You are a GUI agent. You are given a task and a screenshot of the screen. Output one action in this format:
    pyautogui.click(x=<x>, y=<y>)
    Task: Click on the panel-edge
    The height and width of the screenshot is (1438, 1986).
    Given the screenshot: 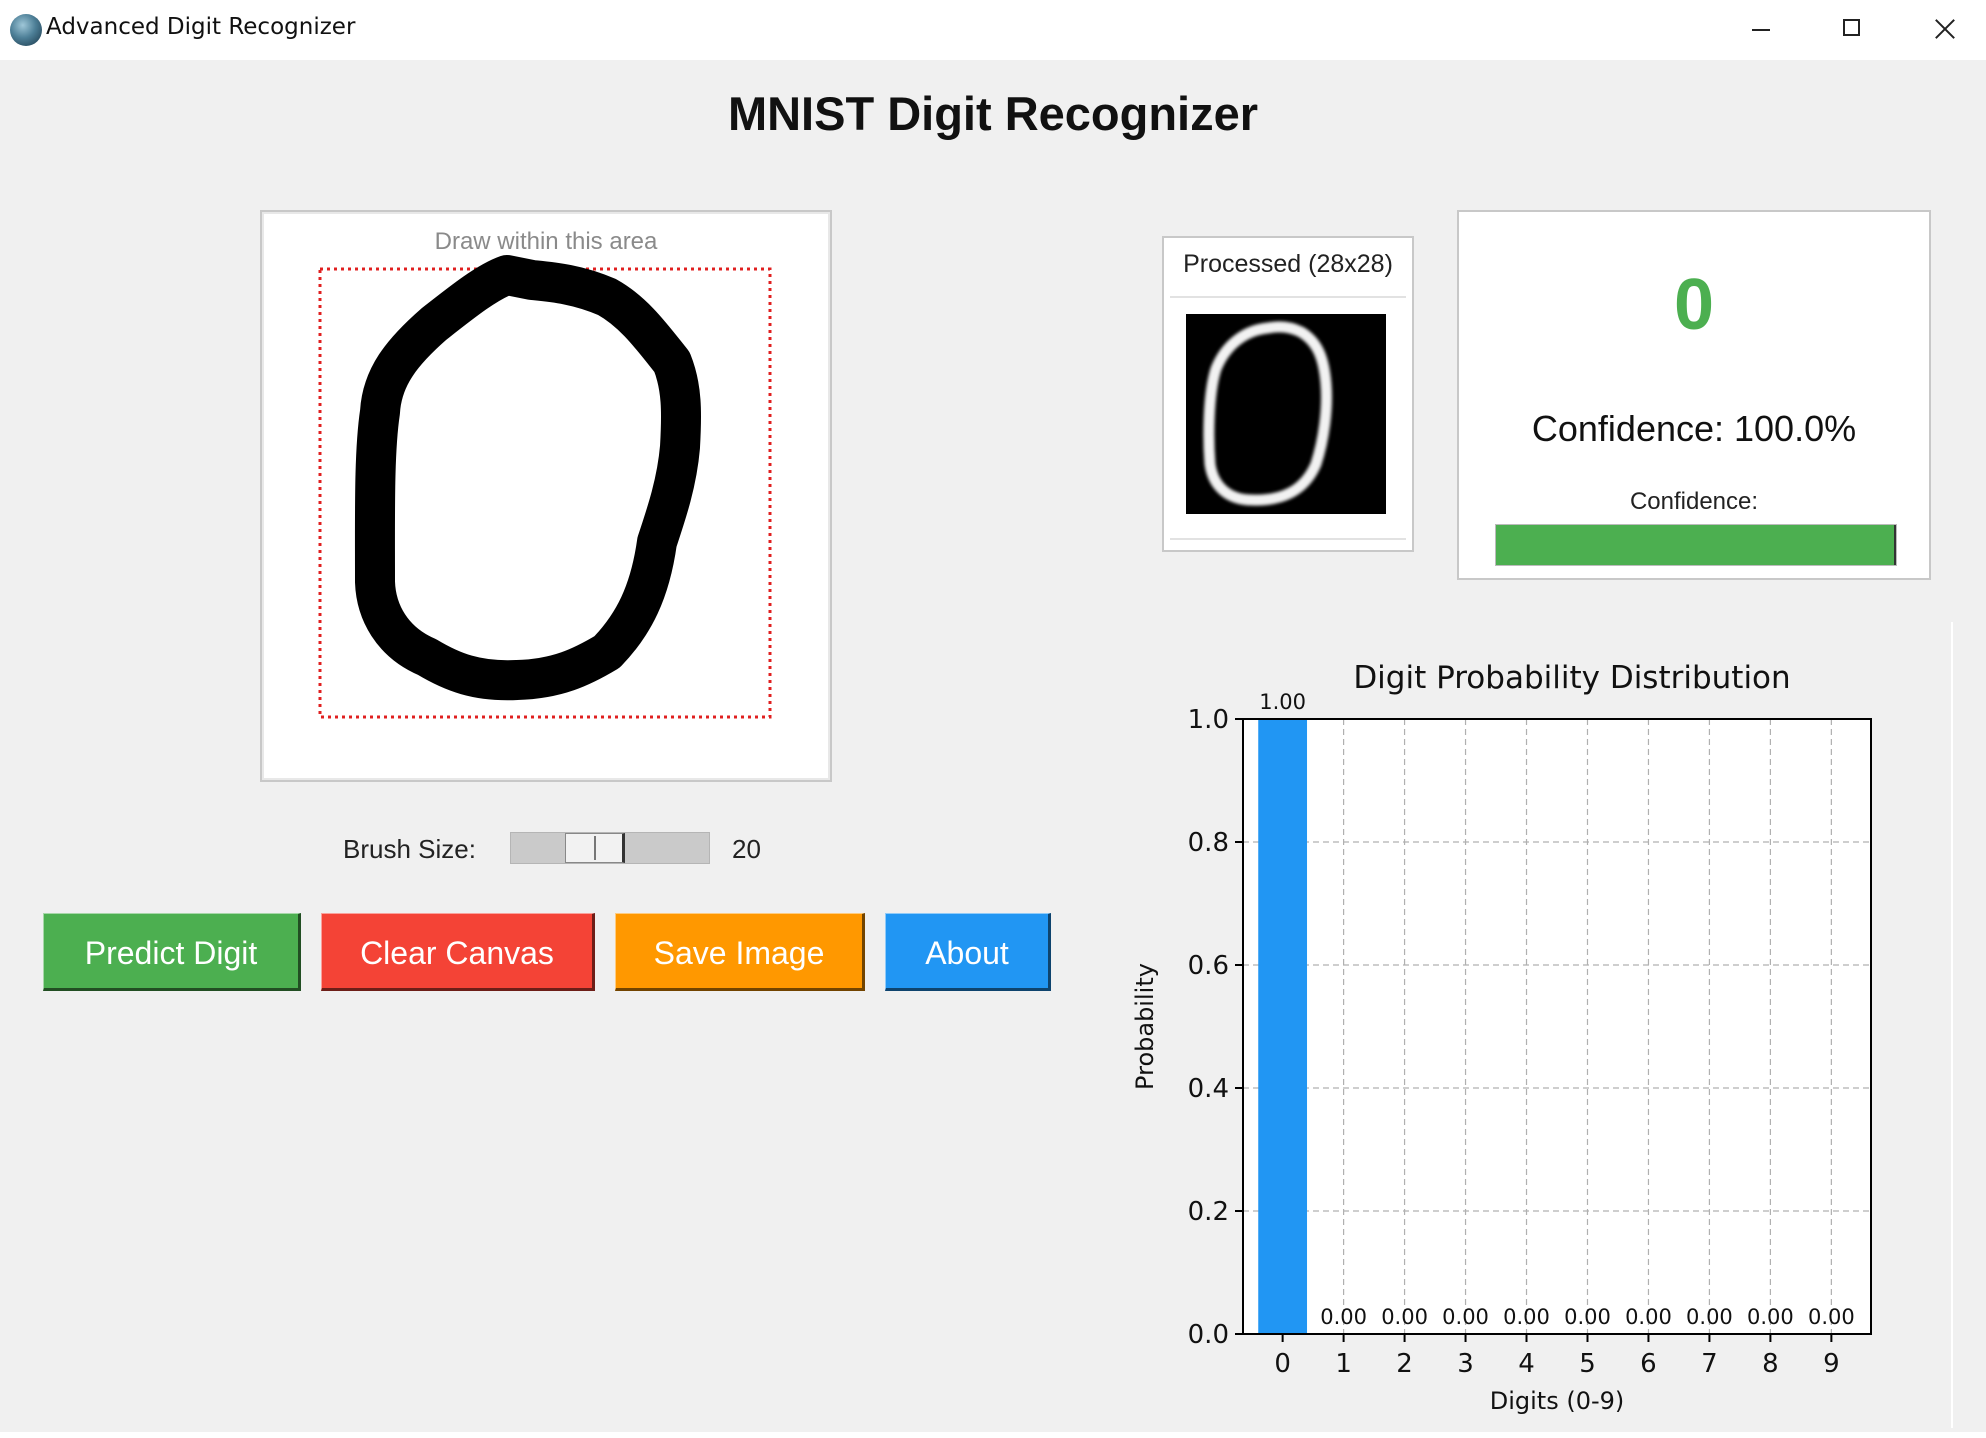 What is the action you would take?
    pyautogui.click(x=1952, y=1025)
    